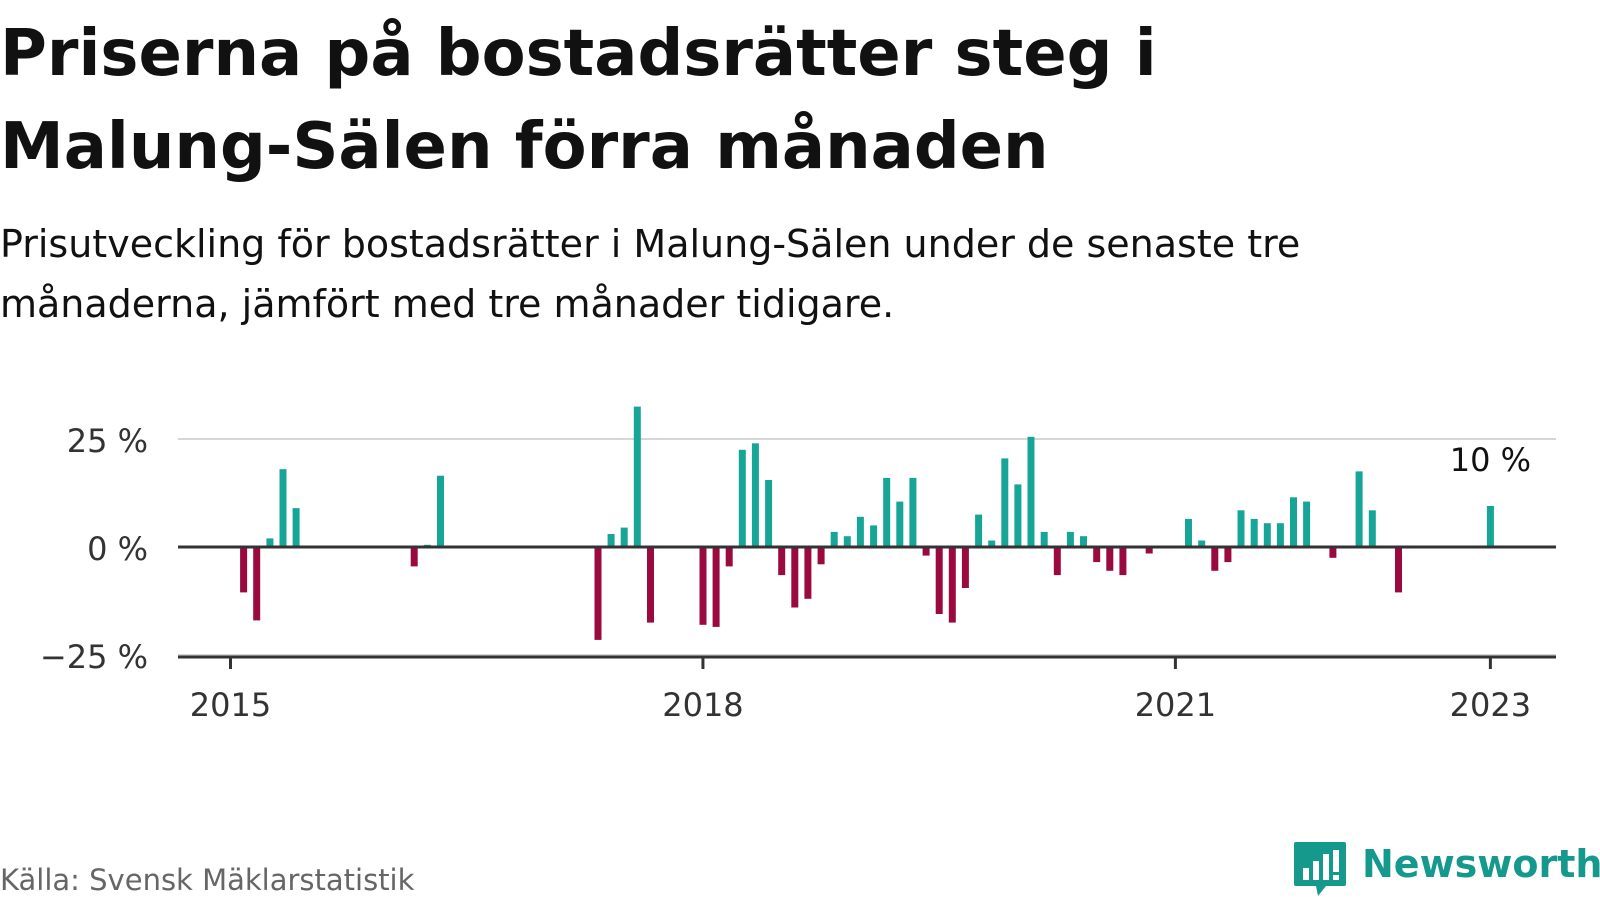 The image size is (1600, 900). What do you see at coordinates (1481, 864) in the screenshot?
I see `brand-name: Newsworthy` at bounding box center [1481, 864].